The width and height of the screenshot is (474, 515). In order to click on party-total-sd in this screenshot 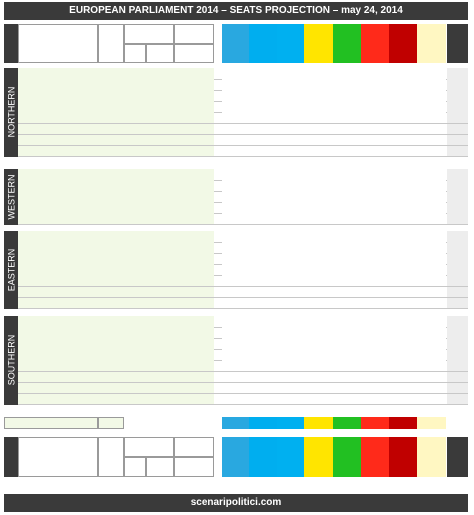, I will do `click(375, 423)`.